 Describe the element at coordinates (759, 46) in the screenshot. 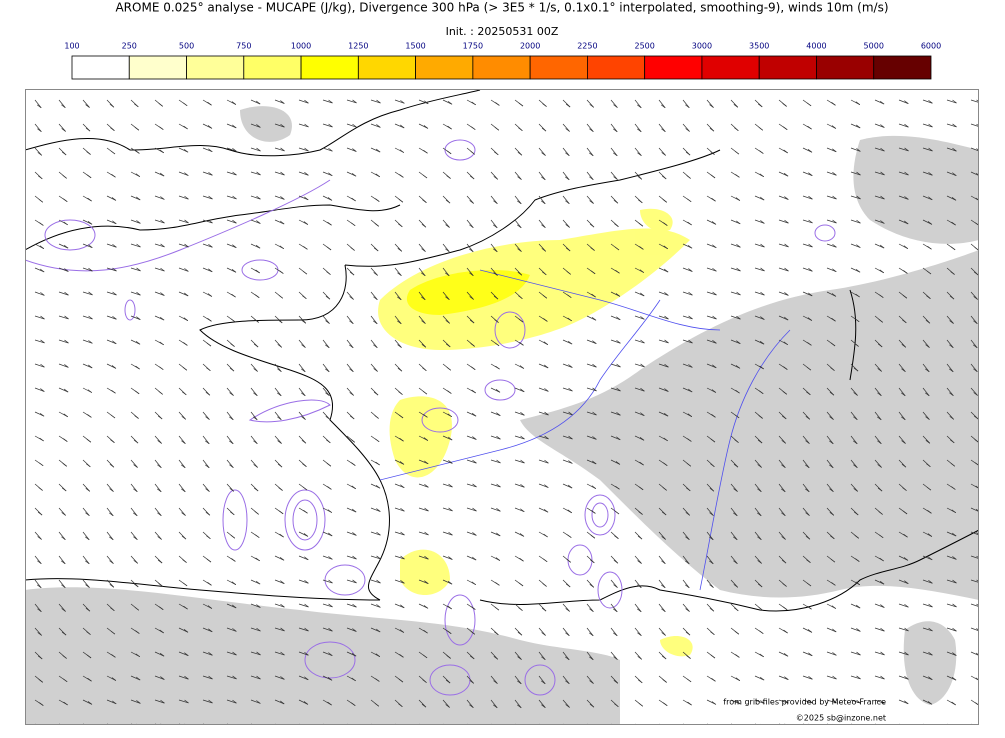

I see `colorbar-tick-label: 3500` at that location.